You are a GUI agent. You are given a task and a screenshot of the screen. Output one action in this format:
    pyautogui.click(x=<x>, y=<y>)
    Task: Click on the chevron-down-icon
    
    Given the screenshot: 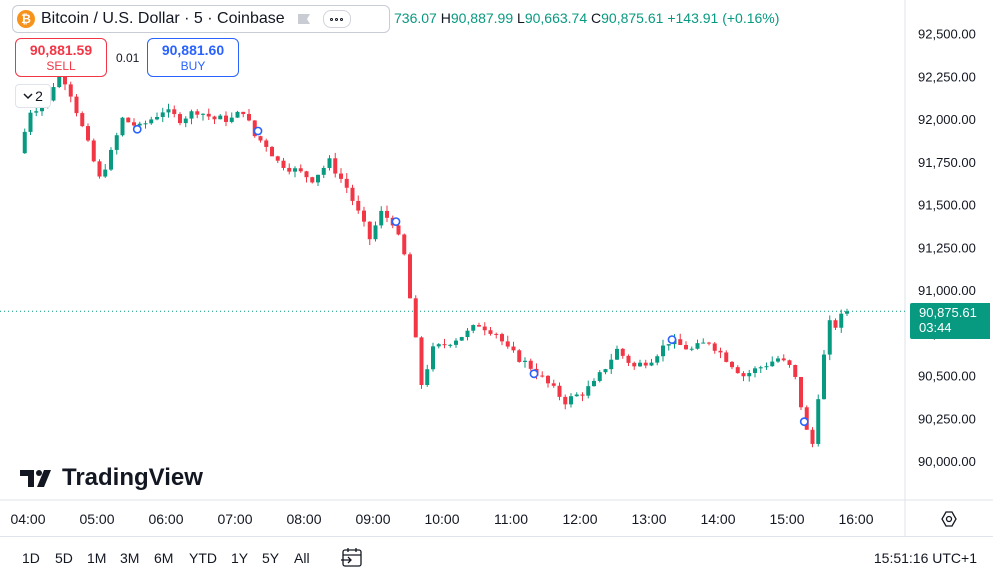 What is the action you would take?
    pyautogui.click(x=28, y=96)
    